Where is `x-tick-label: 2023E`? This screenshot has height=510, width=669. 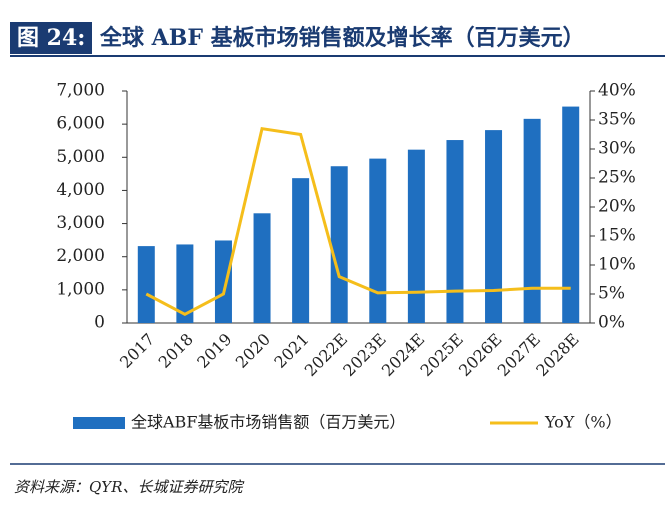 x-tick-label: 2023E is located at coordinates (364, 355).